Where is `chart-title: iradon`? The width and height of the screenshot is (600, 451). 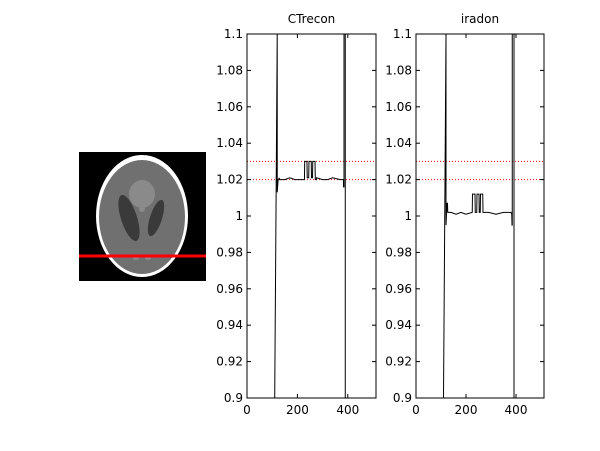 chart-title: iradon is located at coordinates (480, 19).